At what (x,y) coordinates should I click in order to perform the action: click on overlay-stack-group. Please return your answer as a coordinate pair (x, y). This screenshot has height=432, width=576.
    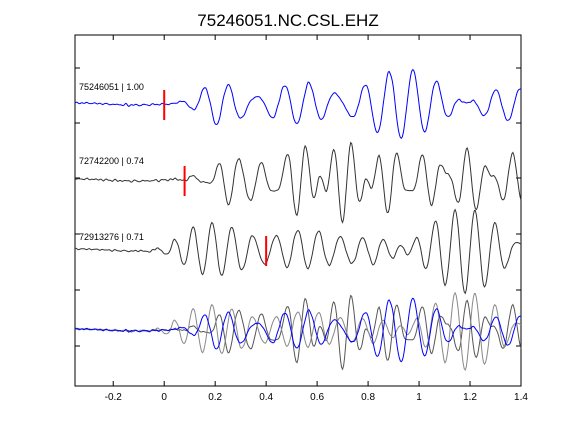
    Looking at the image, I should click on (298, 331).